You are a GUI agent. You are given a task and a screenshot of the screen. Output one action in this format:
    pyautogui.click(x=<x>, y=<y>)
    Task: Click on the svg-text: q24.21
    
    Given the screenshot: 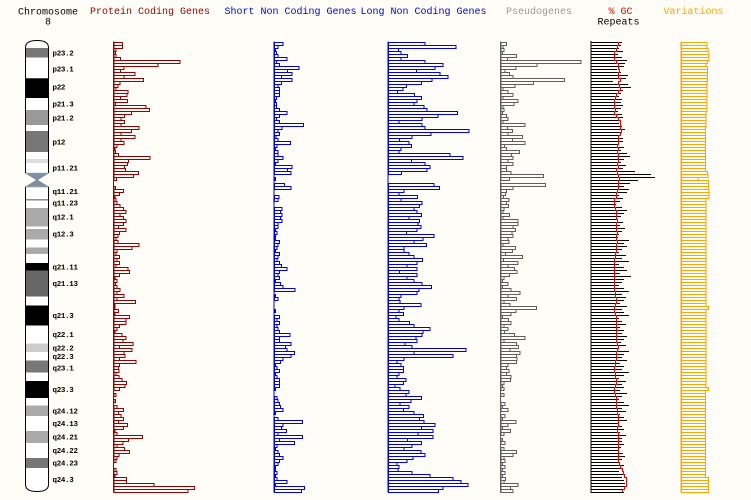 What is the action you would take?
    pyautogui.click(x=66, y=439)
    